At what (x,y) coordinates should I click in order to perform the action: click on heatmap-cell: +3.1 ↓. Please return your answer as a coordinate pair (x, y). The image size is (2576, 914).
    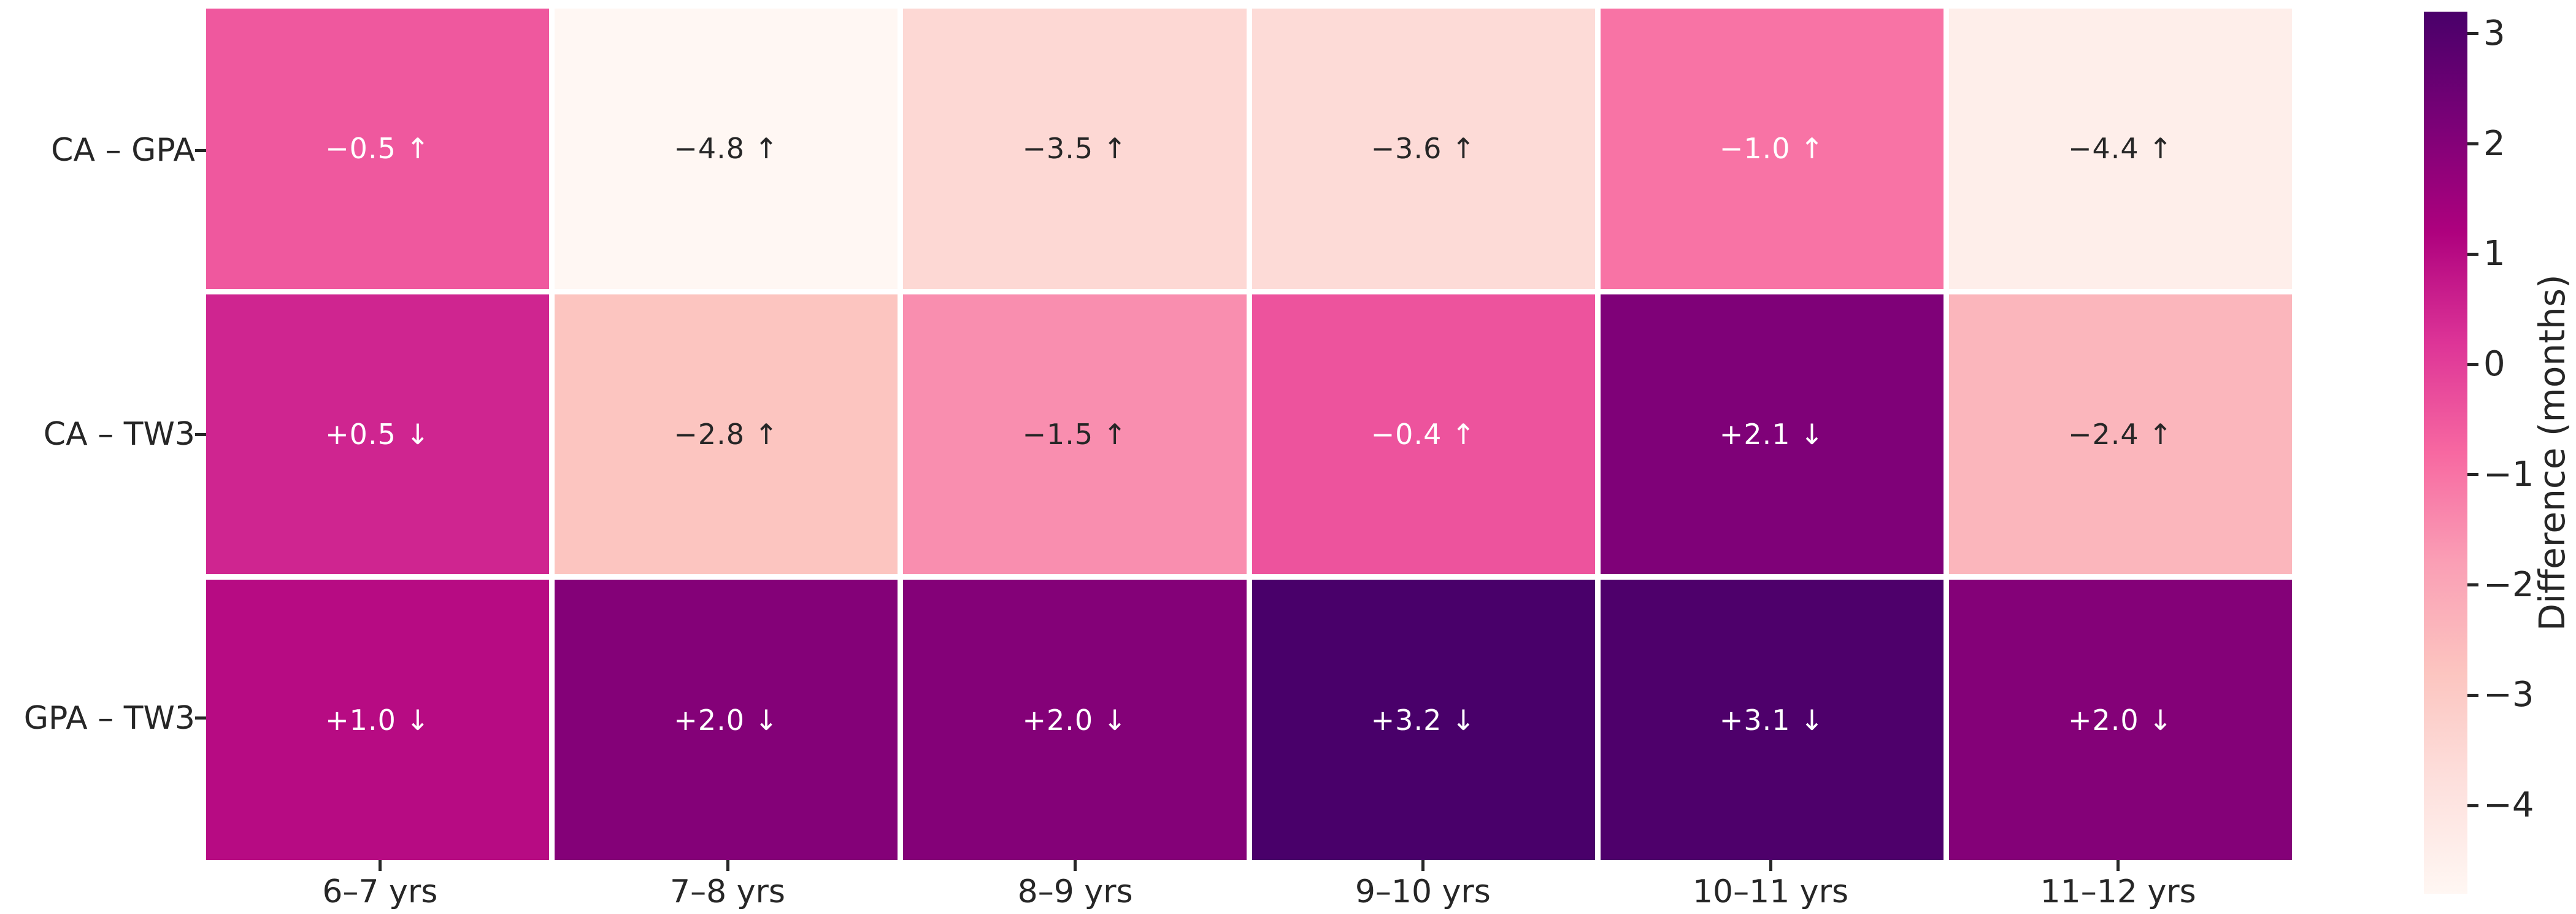
    Looking at the image, I should click on (1772, 720).